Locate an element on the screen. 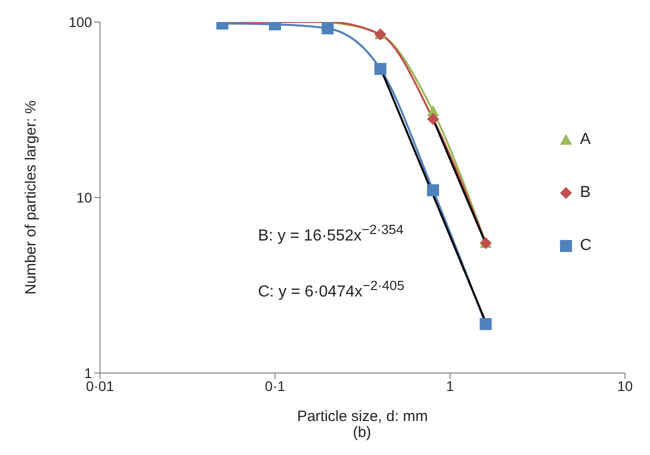 Image resolution: width=650 pixels, height=455 pixels. x-axis-title: Particle size, d: mm is located at coordinates (362, 416).